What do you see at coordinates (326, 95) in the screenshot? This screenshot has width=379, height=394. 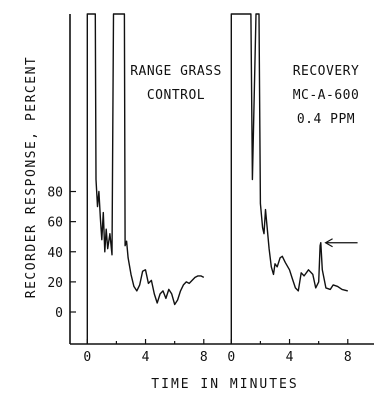 I see `annotation-recovery-mc-a-600: MC-A-600` at bounding box center [326, 95].